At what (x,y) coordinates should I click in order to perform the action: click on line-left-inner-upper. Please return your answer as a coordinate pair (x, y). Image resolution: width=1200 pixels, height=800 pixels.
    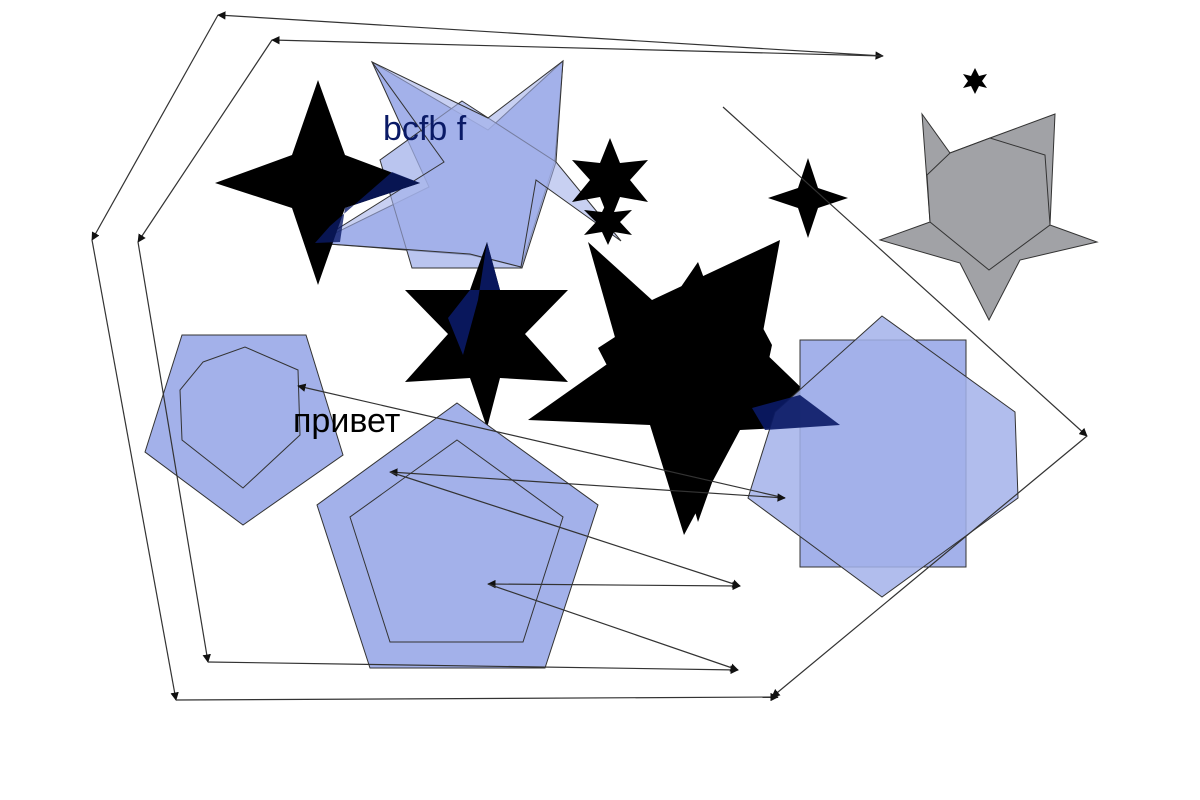
    Looking at the image, I should click on (205, 141).